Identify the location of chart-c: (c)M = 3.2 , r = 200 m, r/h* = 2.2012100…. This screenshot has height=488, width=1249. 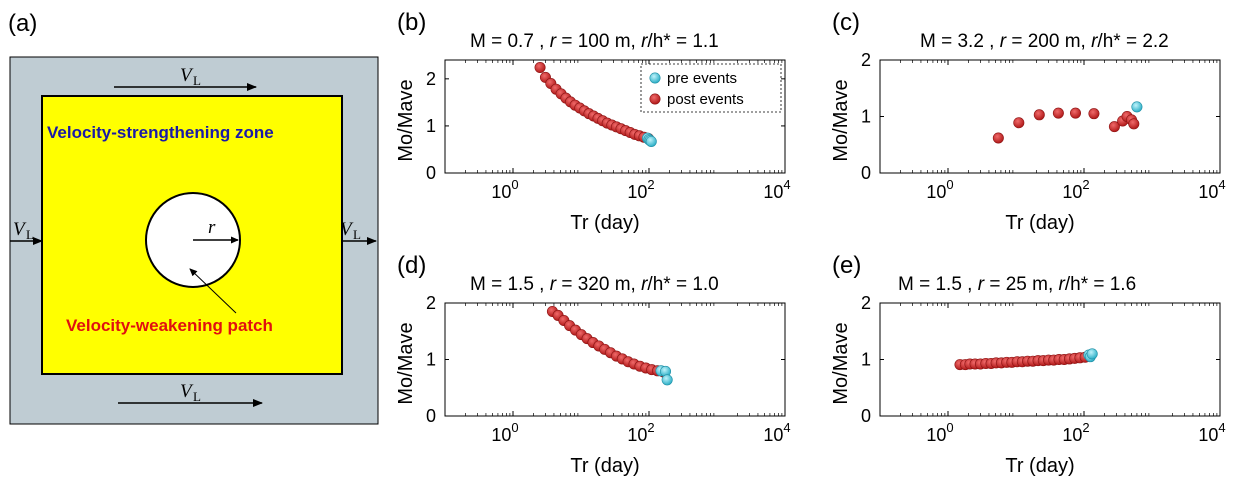
(1028, 121).